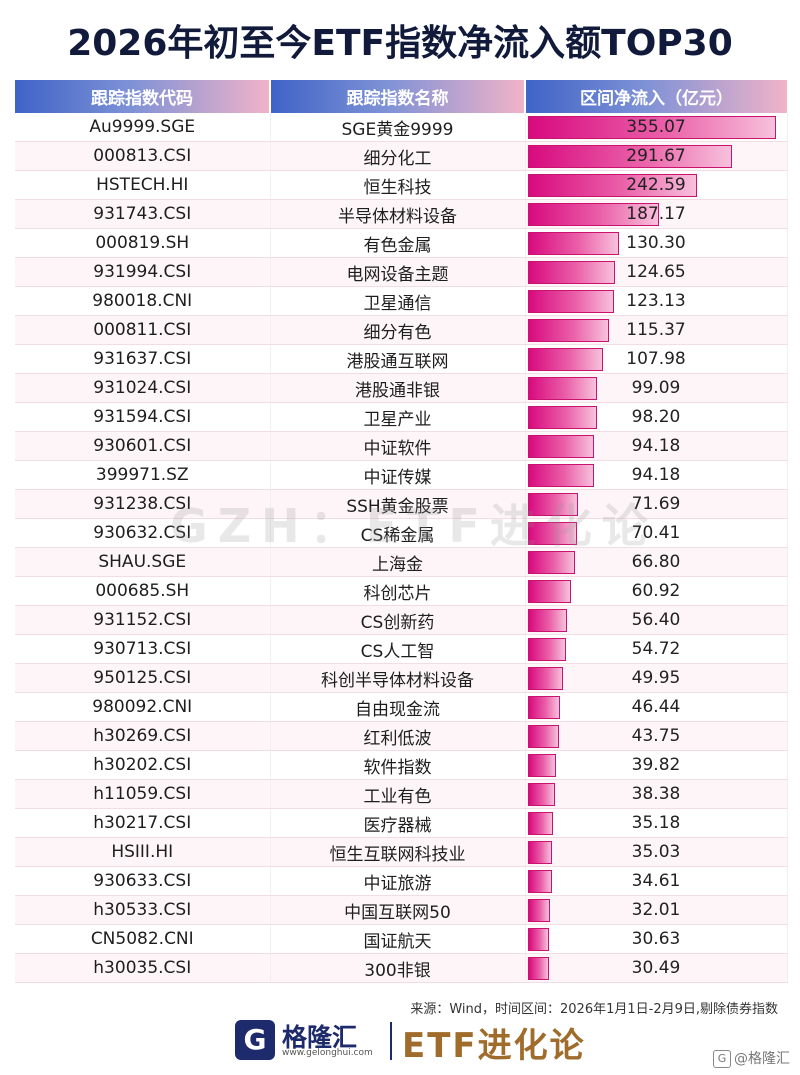 The image size is (800, 1075). I want to click on net-inflow-value: 30.49, so click(656, 968).